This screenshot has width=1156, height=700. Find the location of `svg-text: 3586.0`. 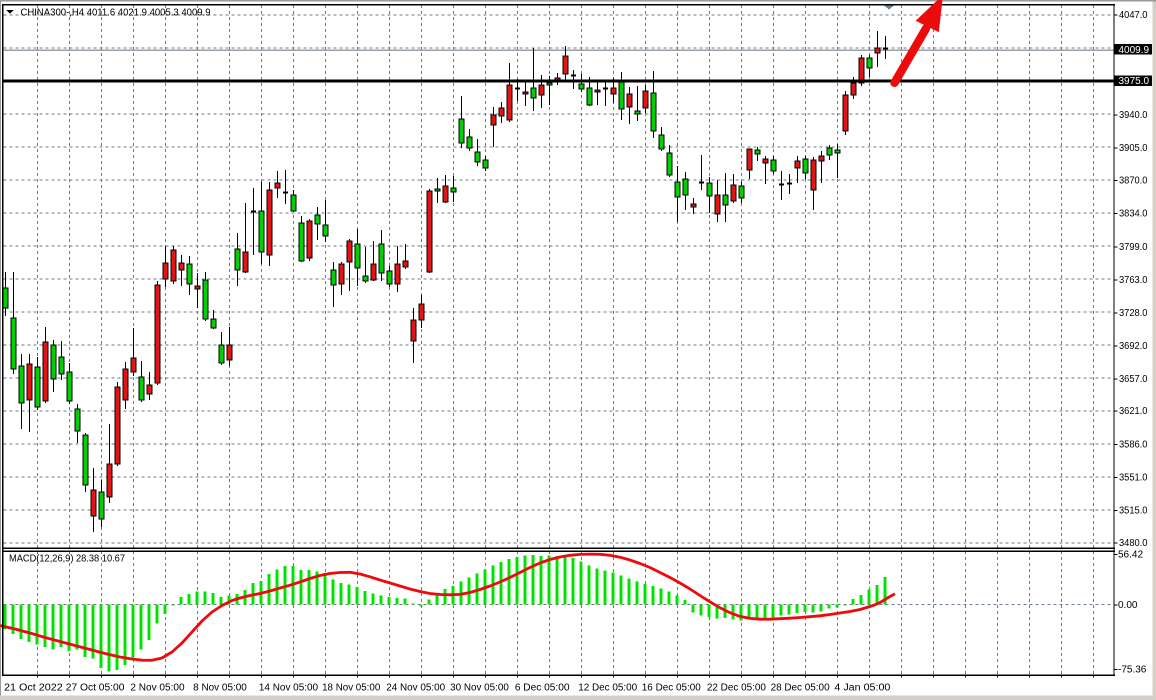

svg-text: 3586.0 is located at coordinates (1133, 444).